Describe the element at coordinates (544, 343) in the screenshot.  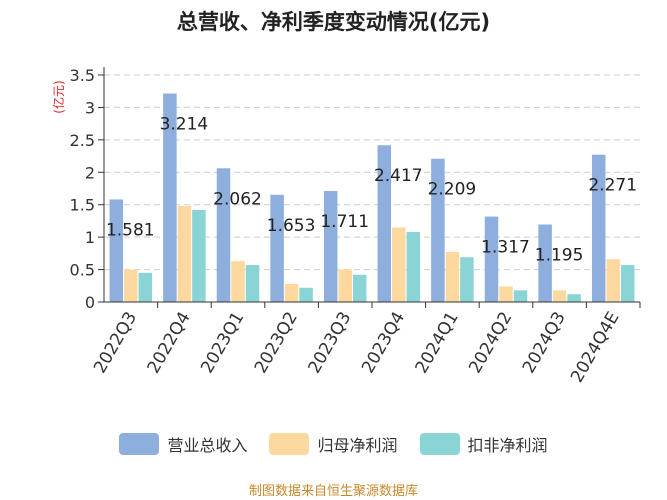
I see `x-tick-label: 2024Q3` at that location.